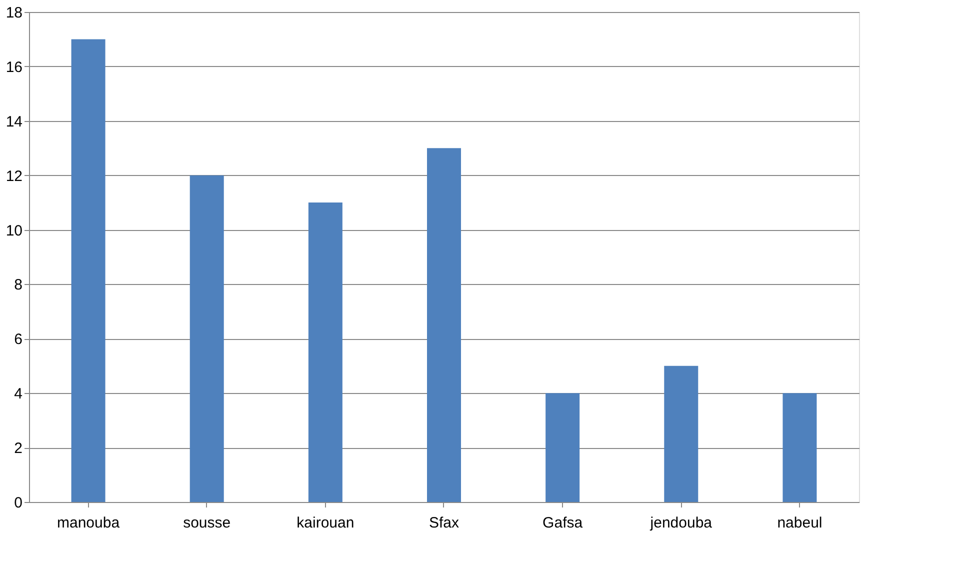 The height and width of the screenshot is (578, 958). Describe the element at coordinates (14, 13) in the screenshot. I see `y-tick-label: 18` at that location.